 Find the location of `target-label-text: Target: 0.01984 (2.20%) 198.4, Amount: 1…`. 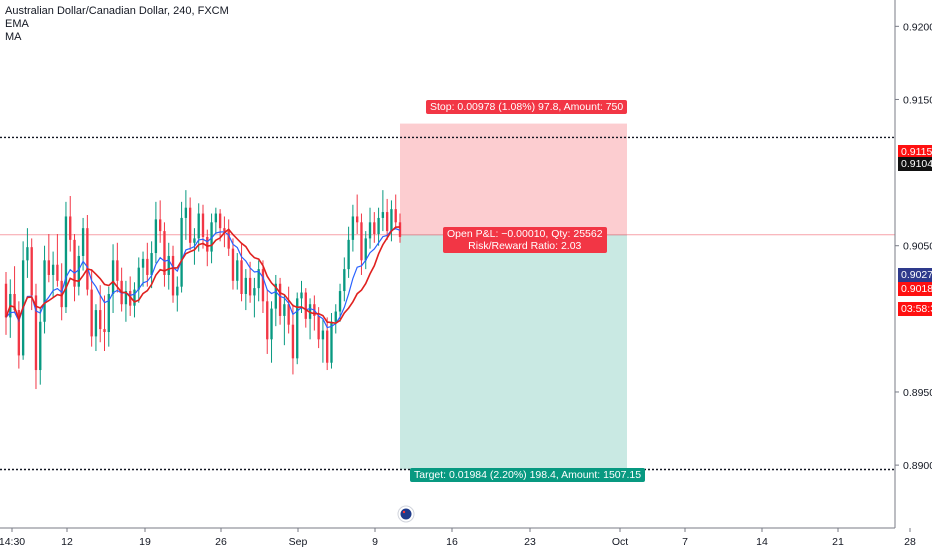

target-label-text: Target: 0.01984 (2.20%) 198.4, Amount: 1… is located at coordinates (528, 475).